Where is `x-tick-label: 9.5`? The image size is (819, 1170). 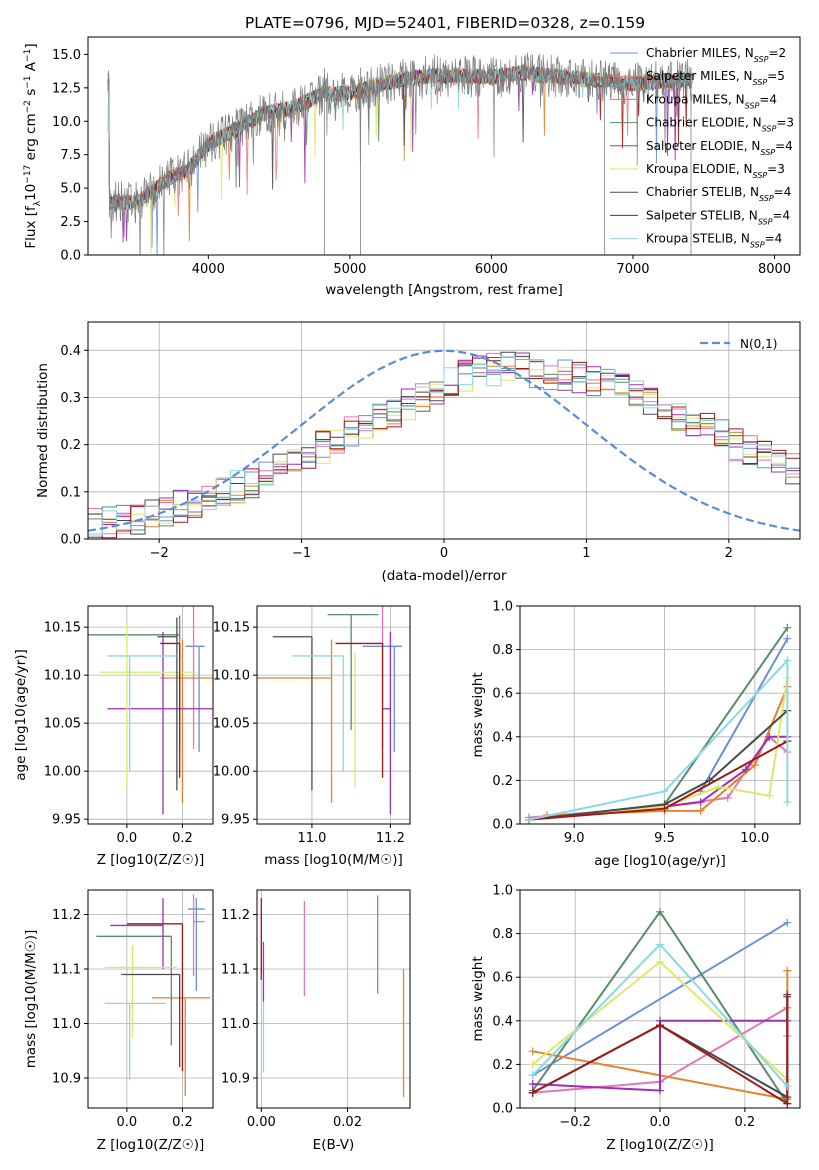 x-tick-label: 9.5 is located at coordinates (664, 838).